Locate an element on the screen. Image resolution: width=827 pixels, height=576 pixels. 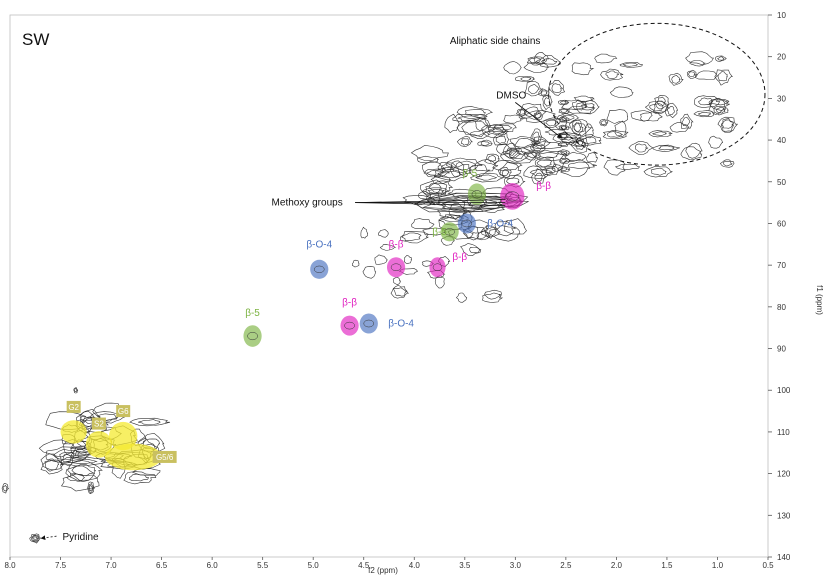
y-tick-label: 40 is located at coordinates (781, 140).